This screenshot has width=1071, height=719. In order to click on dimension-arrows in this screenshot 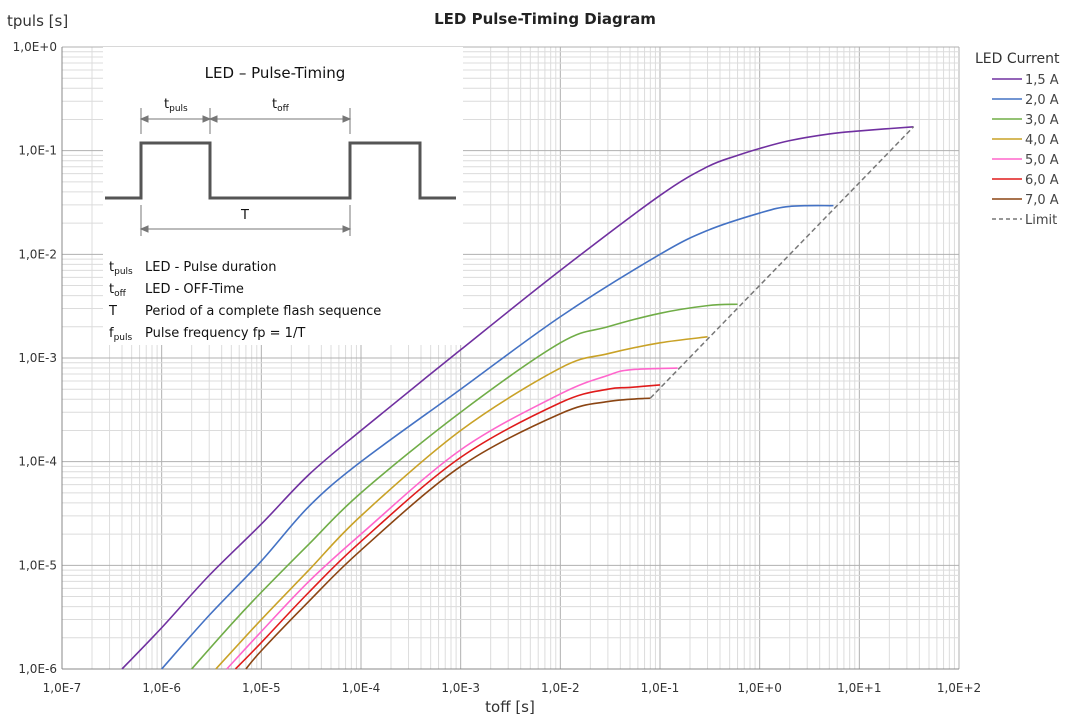, I will do `click(245, 172)`.